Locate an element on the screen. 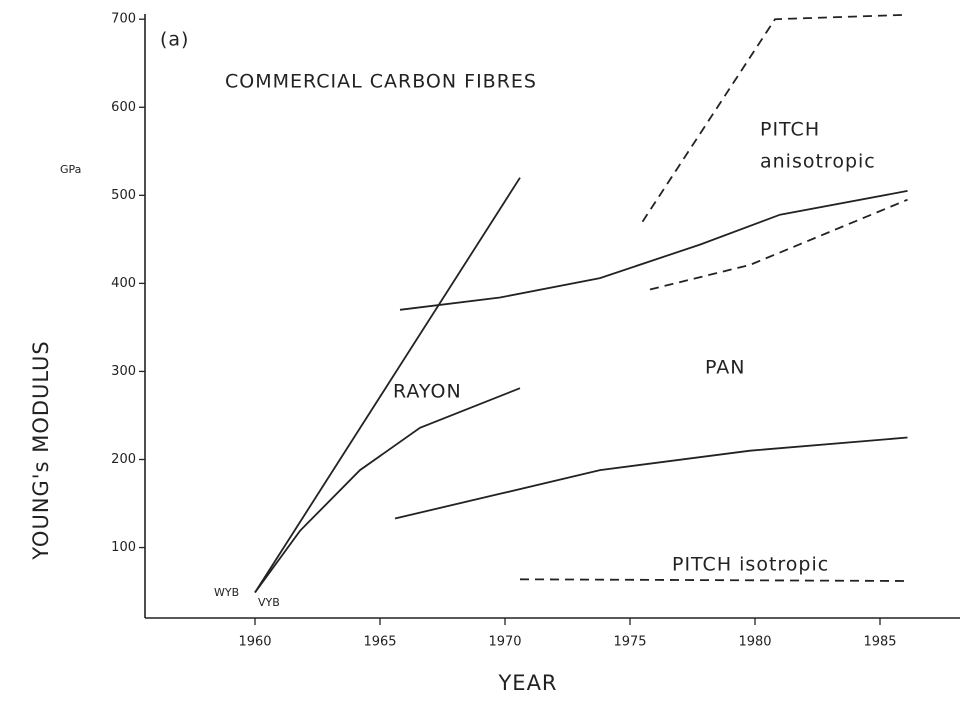 The image size is (970, 709). annotation: VYB is located at coordinates (269, 602).